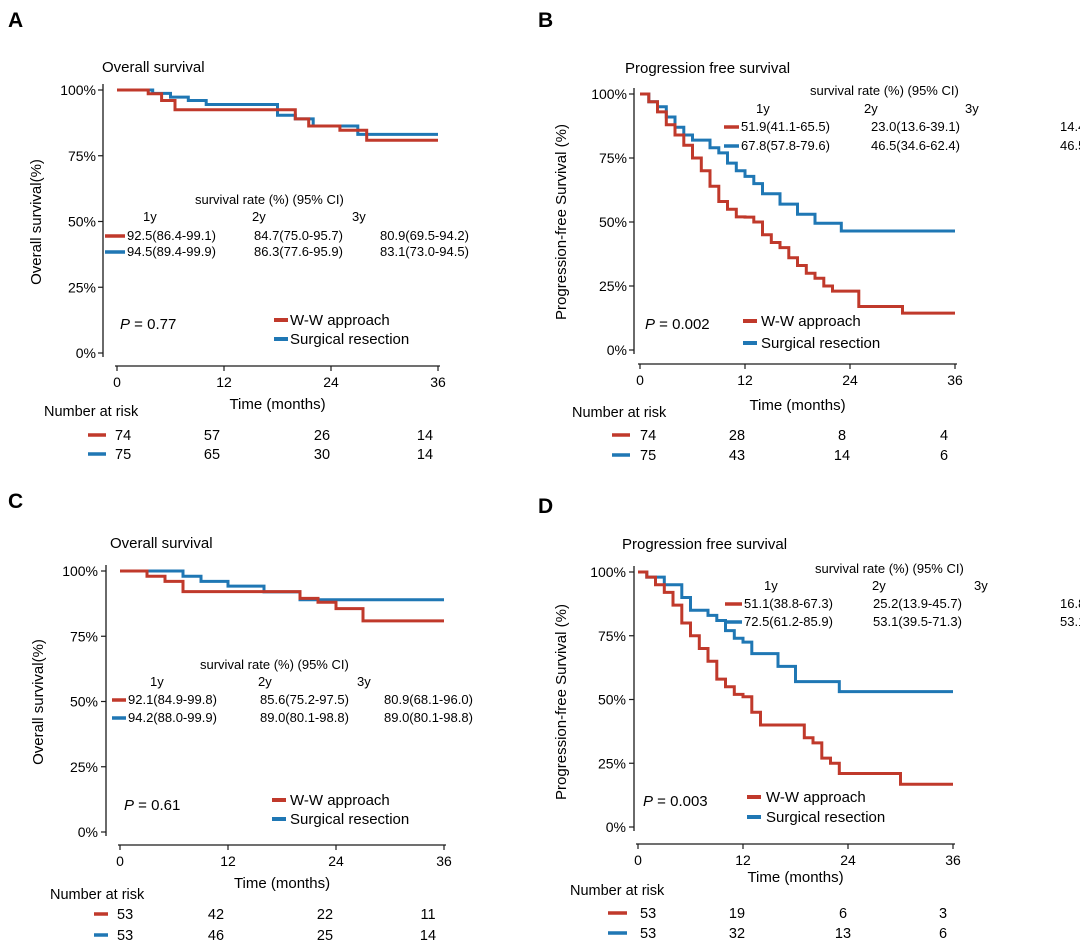 This screenshot has height=946, width=1080. What do you see at coordinates (304, 717) in the screenshot?
I see `survival-table-cell: 89.0(80.1-98.8)` at bounding box center [304, 717].